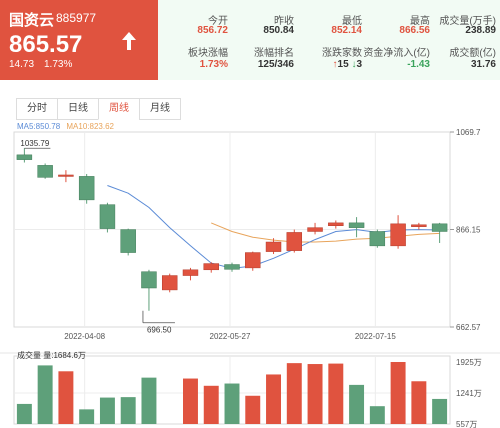 Image resolution: width=500 pixels, height=428 pixels. What do you see at coordinates (418, 64) in the screenshot?
I see `stat-value-net-inflow: -1.43` at bounding box center [418, 64].